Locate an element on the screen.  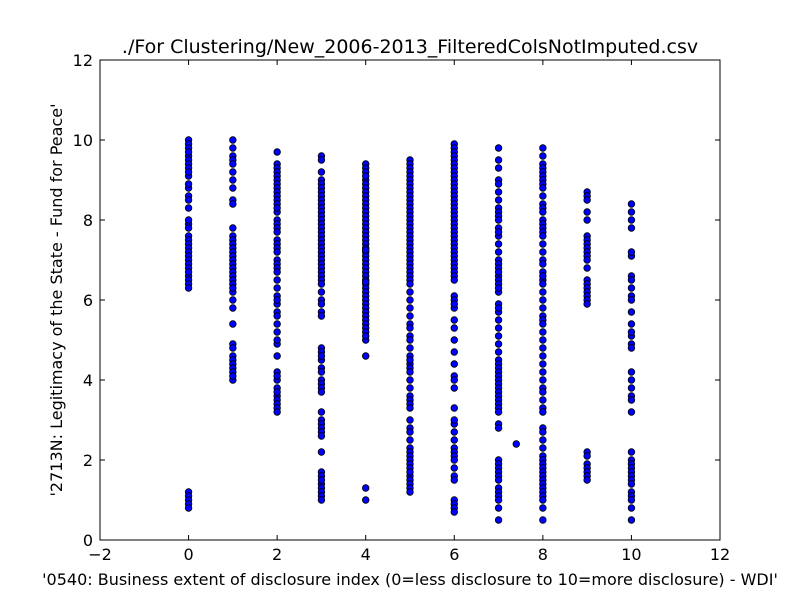
x-tick-label: 4 is located at coordinates (366, 554).